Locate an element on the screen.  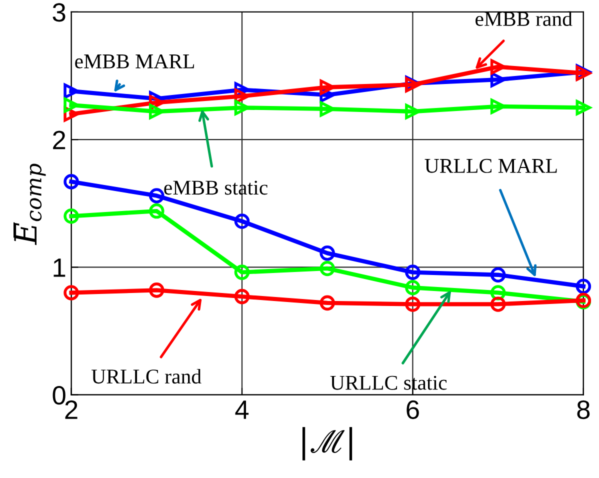
y-tick-label: 3 is located at coordinates (59, 12).